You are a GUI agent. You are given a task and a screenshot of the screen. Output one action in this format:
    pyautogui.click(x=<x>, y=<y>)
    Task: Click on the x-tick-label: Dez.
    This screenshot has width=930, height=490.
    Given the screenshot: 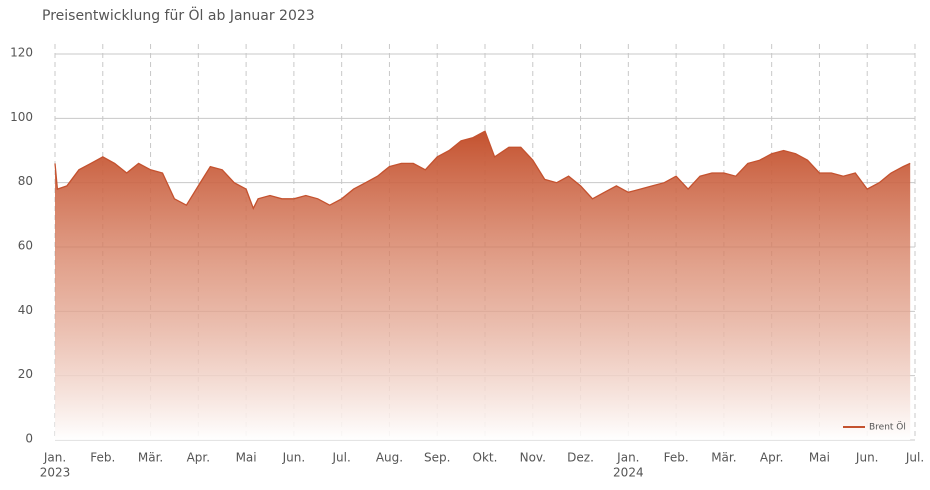 What is the action you would take?
    pyautogui.click(x=580, y=458)
    